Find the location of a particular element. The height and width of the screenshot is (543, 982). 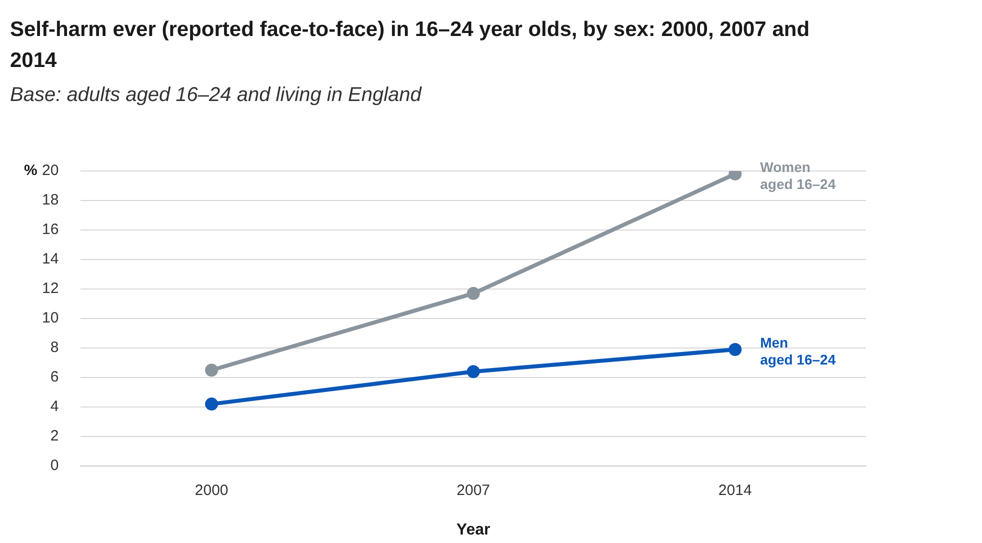

x-tick-label: 2007 is located at coordinates (473, 491).